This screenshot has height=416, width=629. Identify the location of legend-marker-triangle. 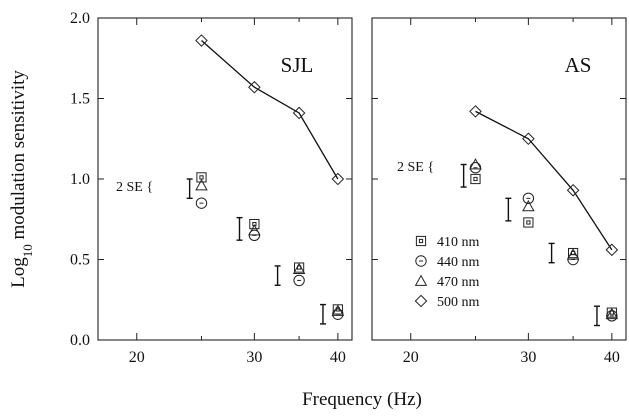
(421, 280).